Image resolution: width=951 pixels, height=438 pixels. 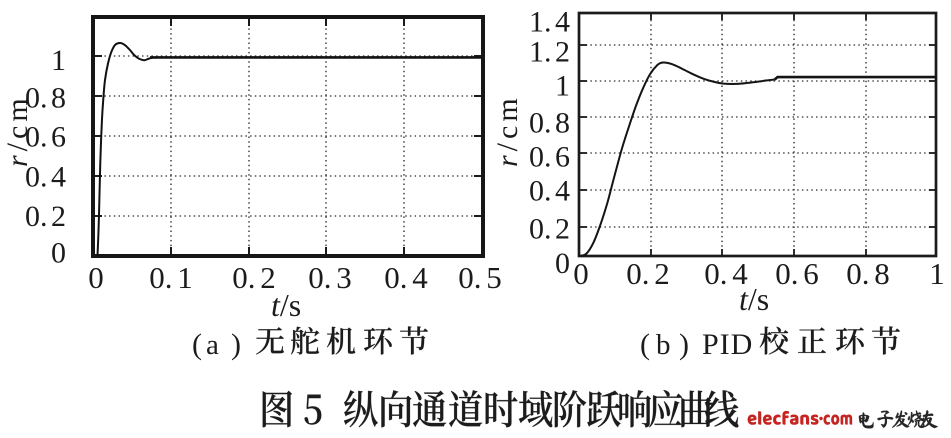 What do you see at coordinates (549, 22) in the screenshot?
I see `svg-text: 1. 4` at bounding box center [549, 22].